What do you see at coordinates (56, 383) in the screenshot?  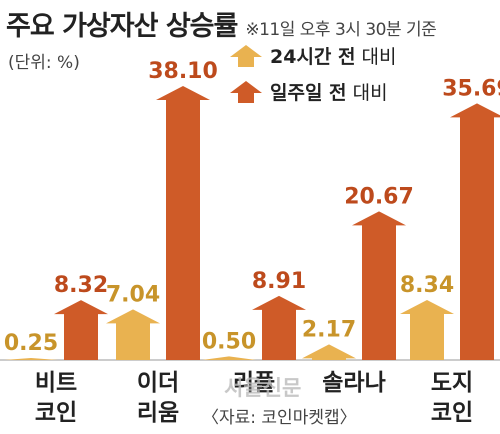 I see `category-label-0-line-0: 비트` at bounding box center [56, 383].